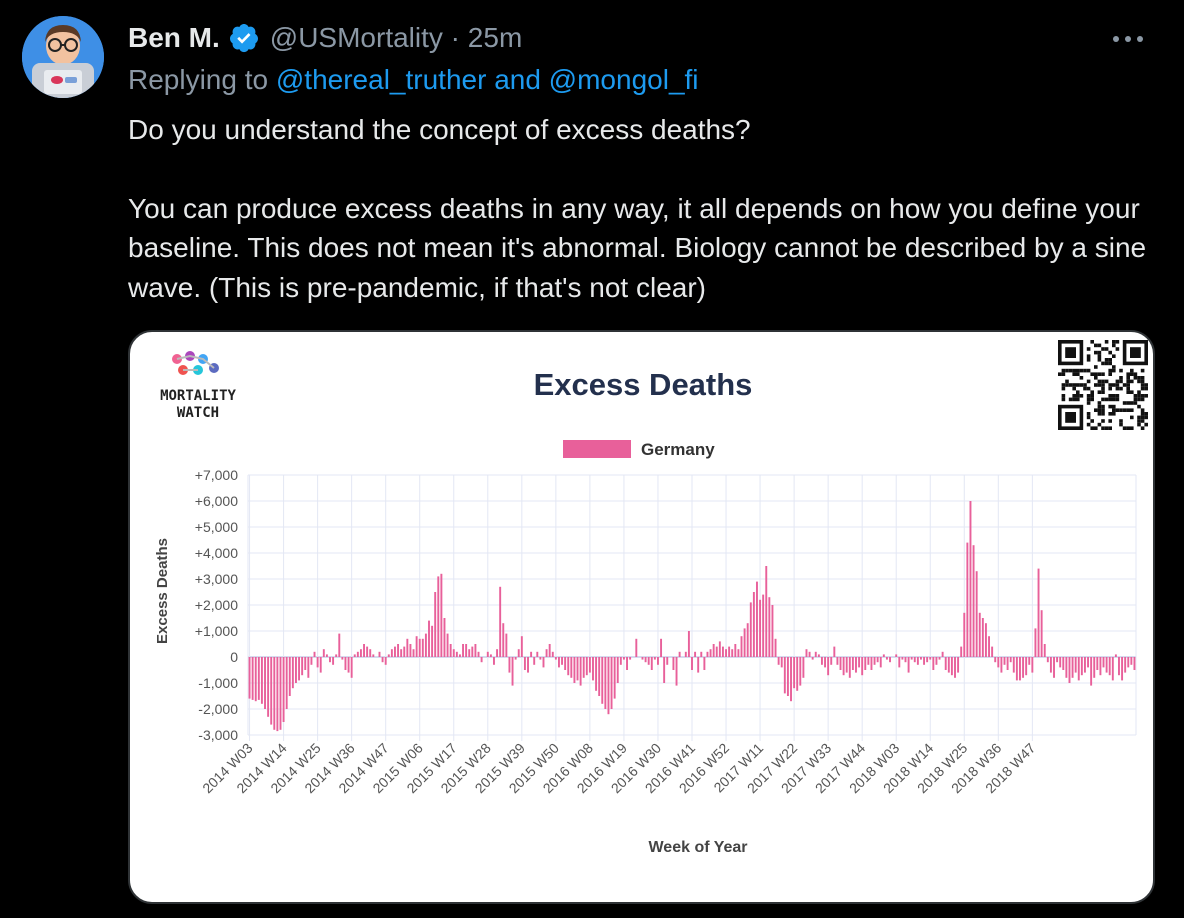 The image size is (1184, 918). I want to click on author-name: Ben M., so click(174, 37).